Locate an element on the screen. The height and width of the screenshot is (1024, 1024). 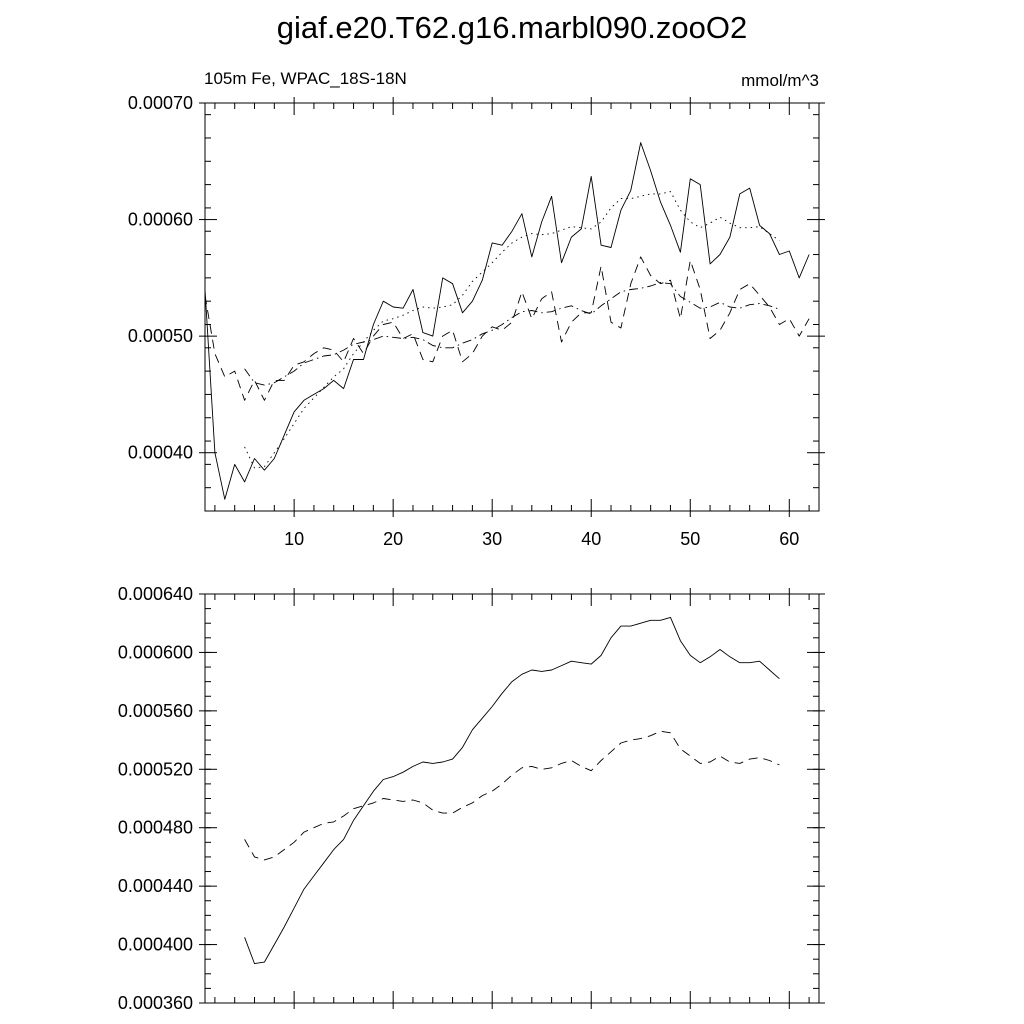
y-tick-label: 0.000560 is located at coordinates (155, 711).